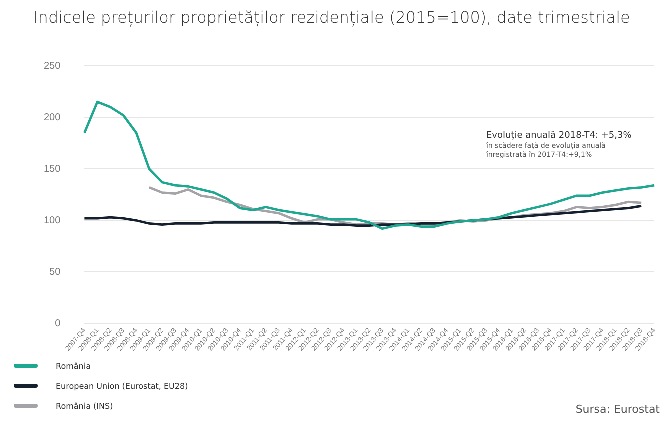 This screenshot has height=426, width=664. What do you see at coordinates (332, 17) in the screenshot?
I see `chart-title: Indicele prețurilor proprietăților rezidențiale (2015=100), date trimestriale` at bounding box center [332, 17].